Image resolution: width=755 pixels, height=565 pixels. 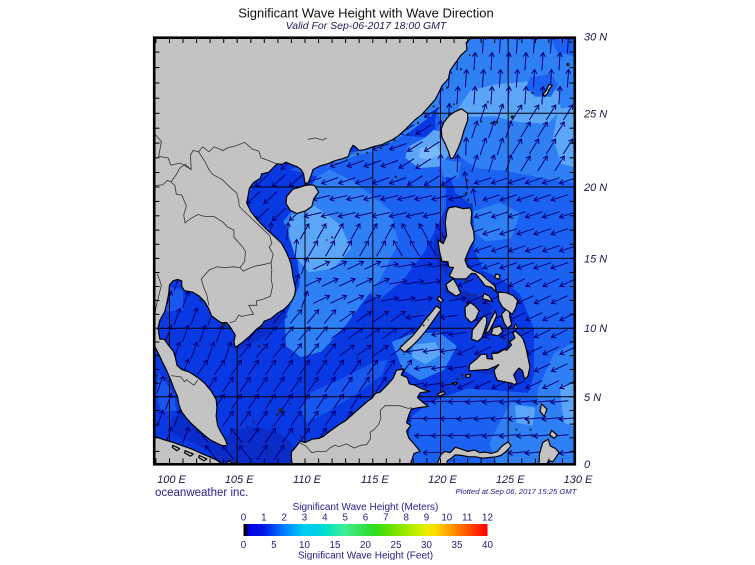 What do you see at coordinates (510, 480) in the screenshot?
I see `svg-text: 125 E` at bounding box center [510, 480].